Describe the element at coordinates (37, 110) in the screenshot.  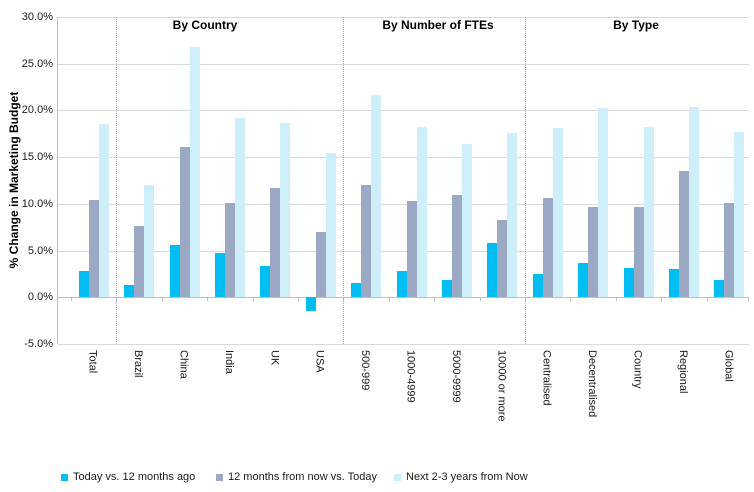
I see `y-tick-label: 20.0%` at that location.